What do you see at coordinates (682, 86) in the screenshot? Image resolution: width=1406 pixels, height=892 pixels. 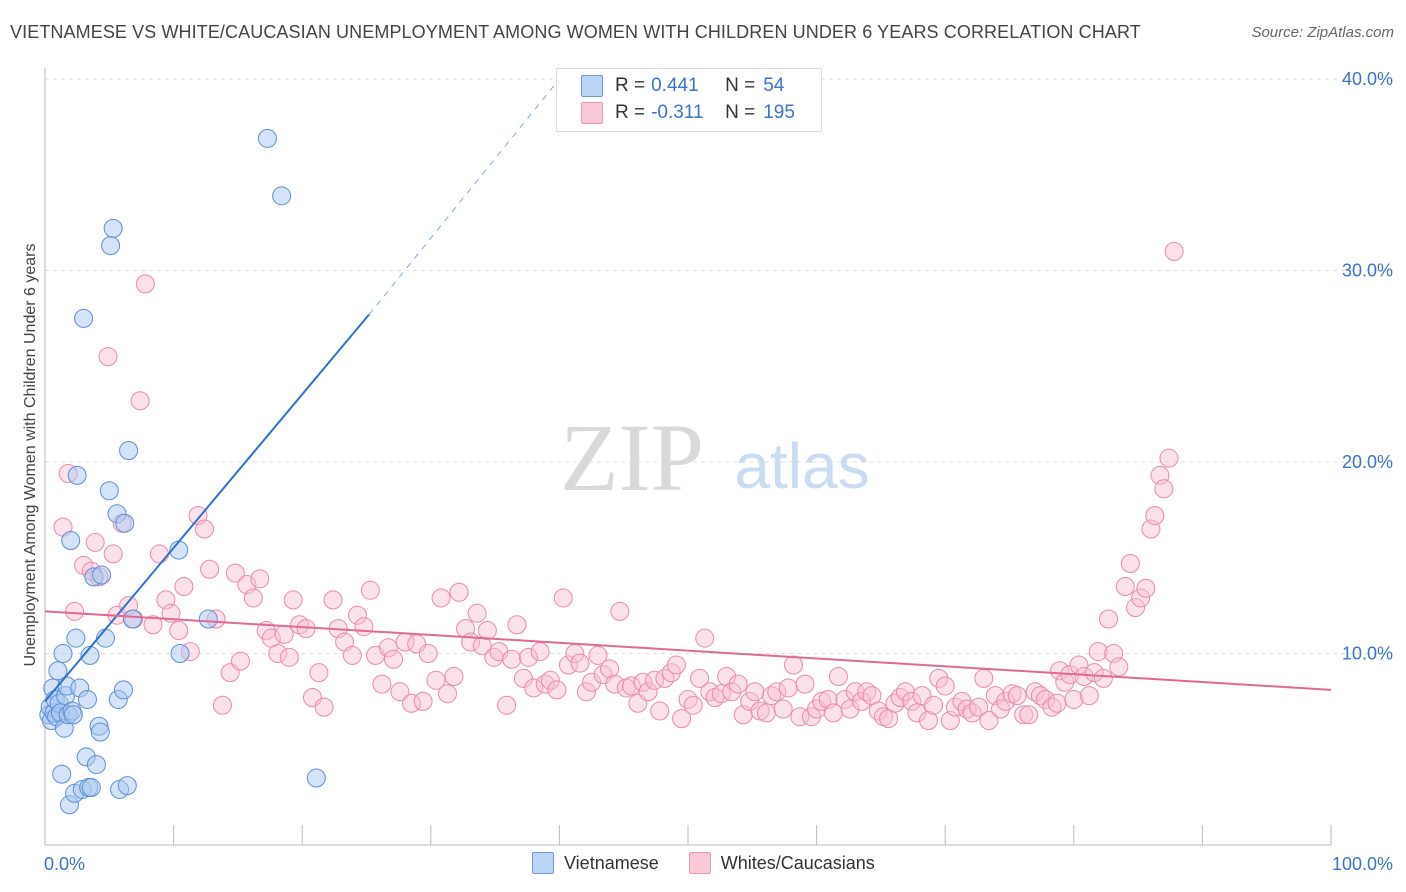 I see `legend-row-vietnamese: R = 0.441 N = 54` at bounding box center [682, 86].